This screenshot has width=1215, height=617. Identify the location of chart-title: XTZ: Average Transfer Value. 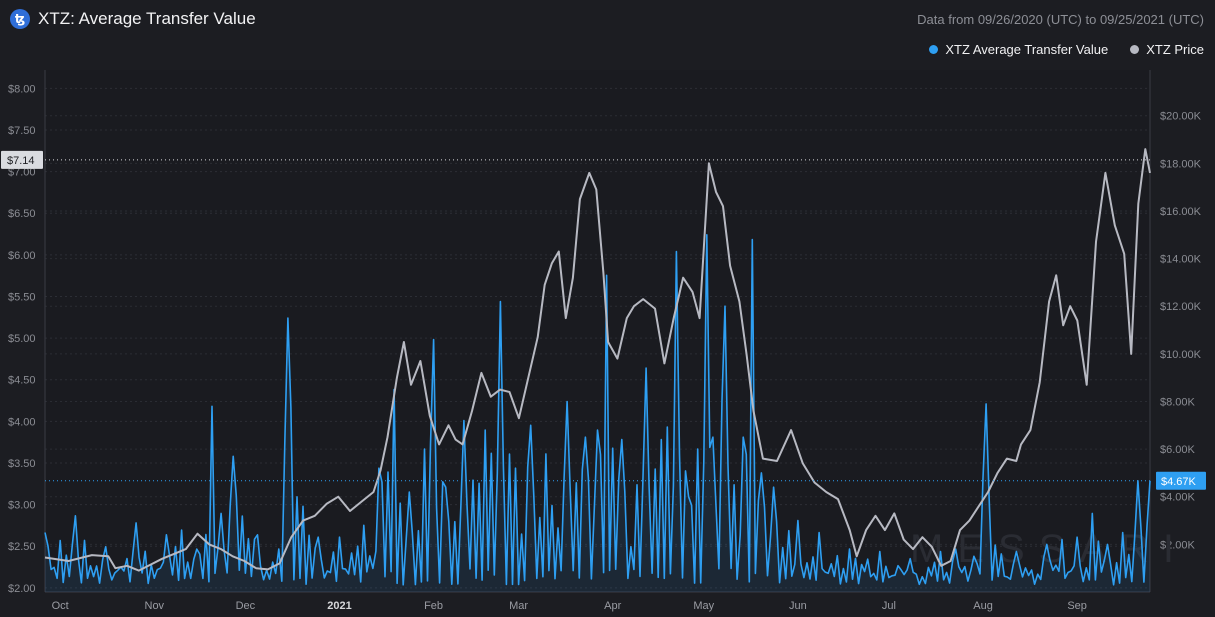
(147, 18).